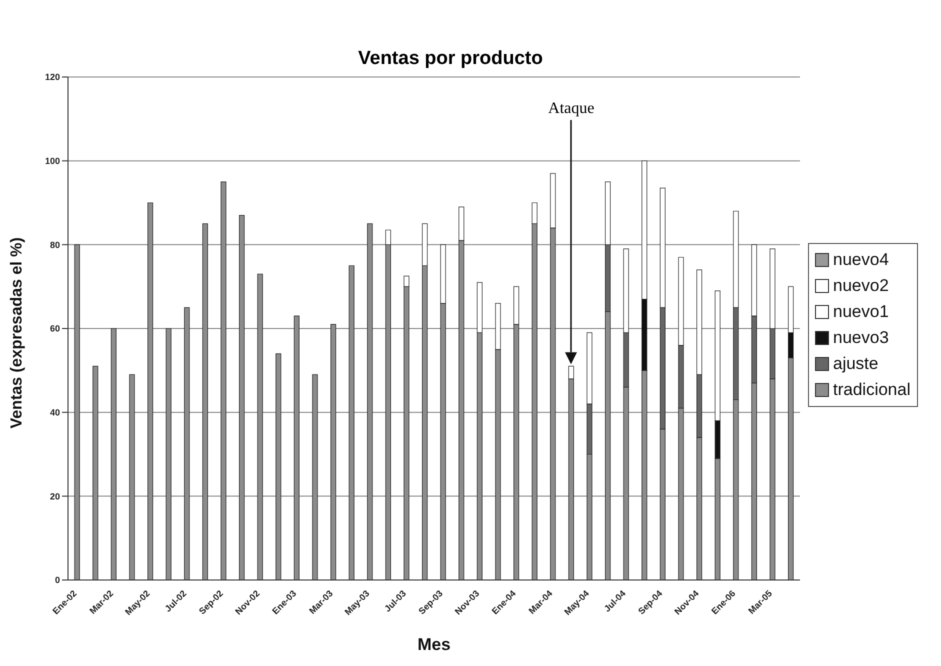 Image resolution: width=941 pixels, height=666 pixels. What do you see at coordinates (55, 496) in the screenshot?
I see `y-tick-label: 20` at bounding box center [55, 496].